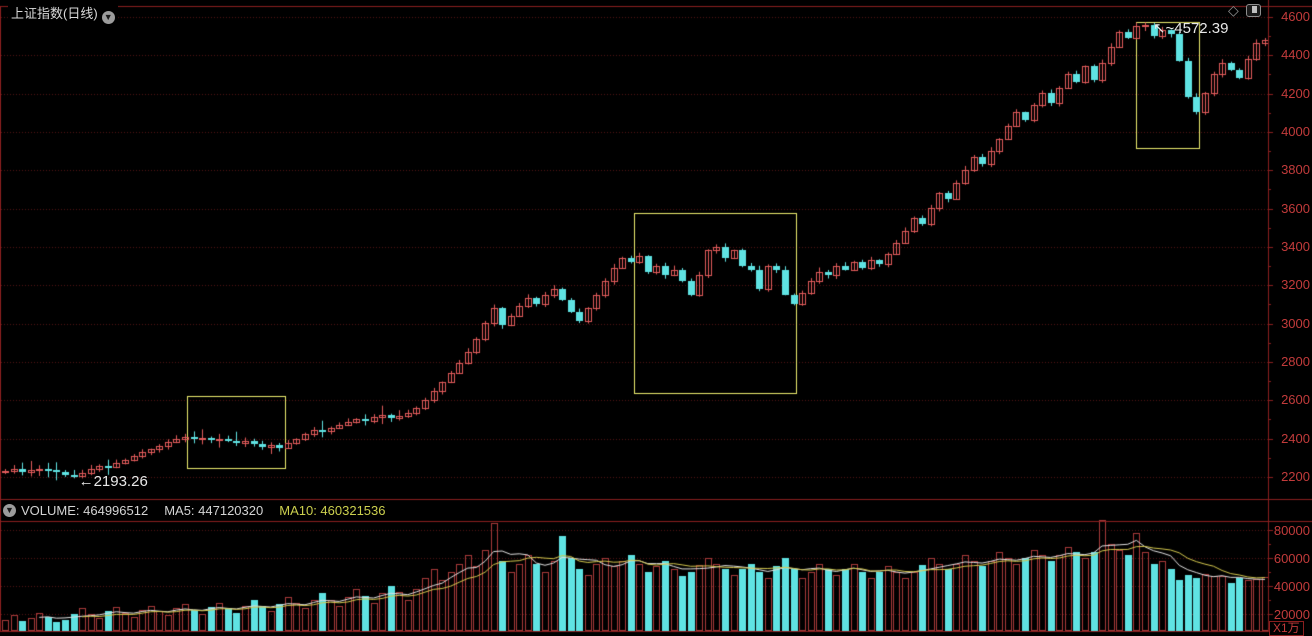 This screenshot has height=636, width=1312. Describe the element at coordinates (1291, 558) in the screenshot. I see `volume-axis-label: 60000` at that location.